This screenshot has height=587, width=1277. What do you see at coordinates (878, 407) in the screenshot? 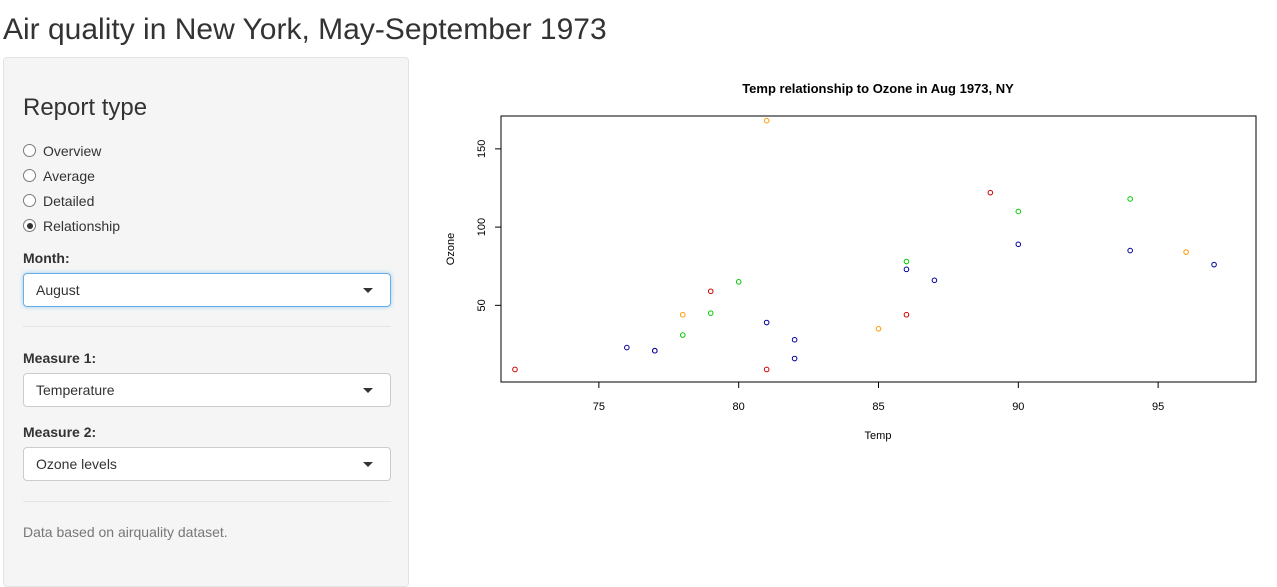
I see `x-tick-label: 85` at bounding box center [878, 407].